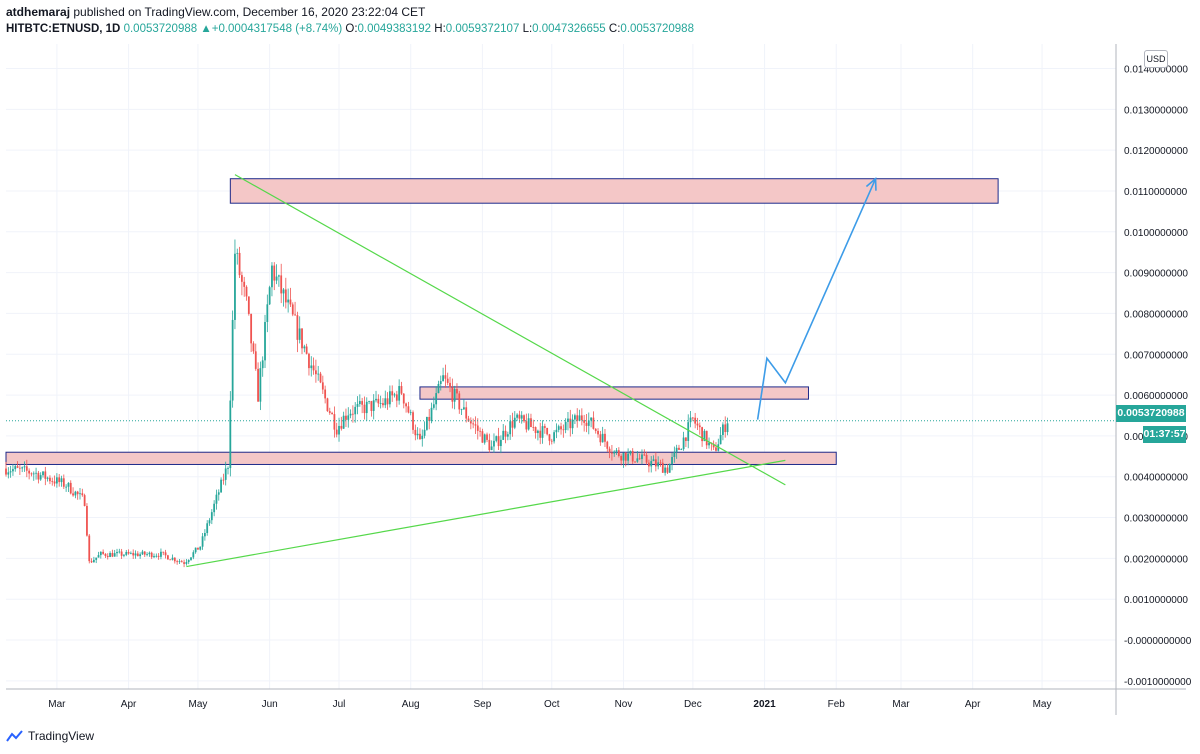 The height and width of the screenshot is (754, 1200). Describe the element at coordinates (1151, 413) in the screenshot. I see `last-price-tag: 0.0053720988` at that location.